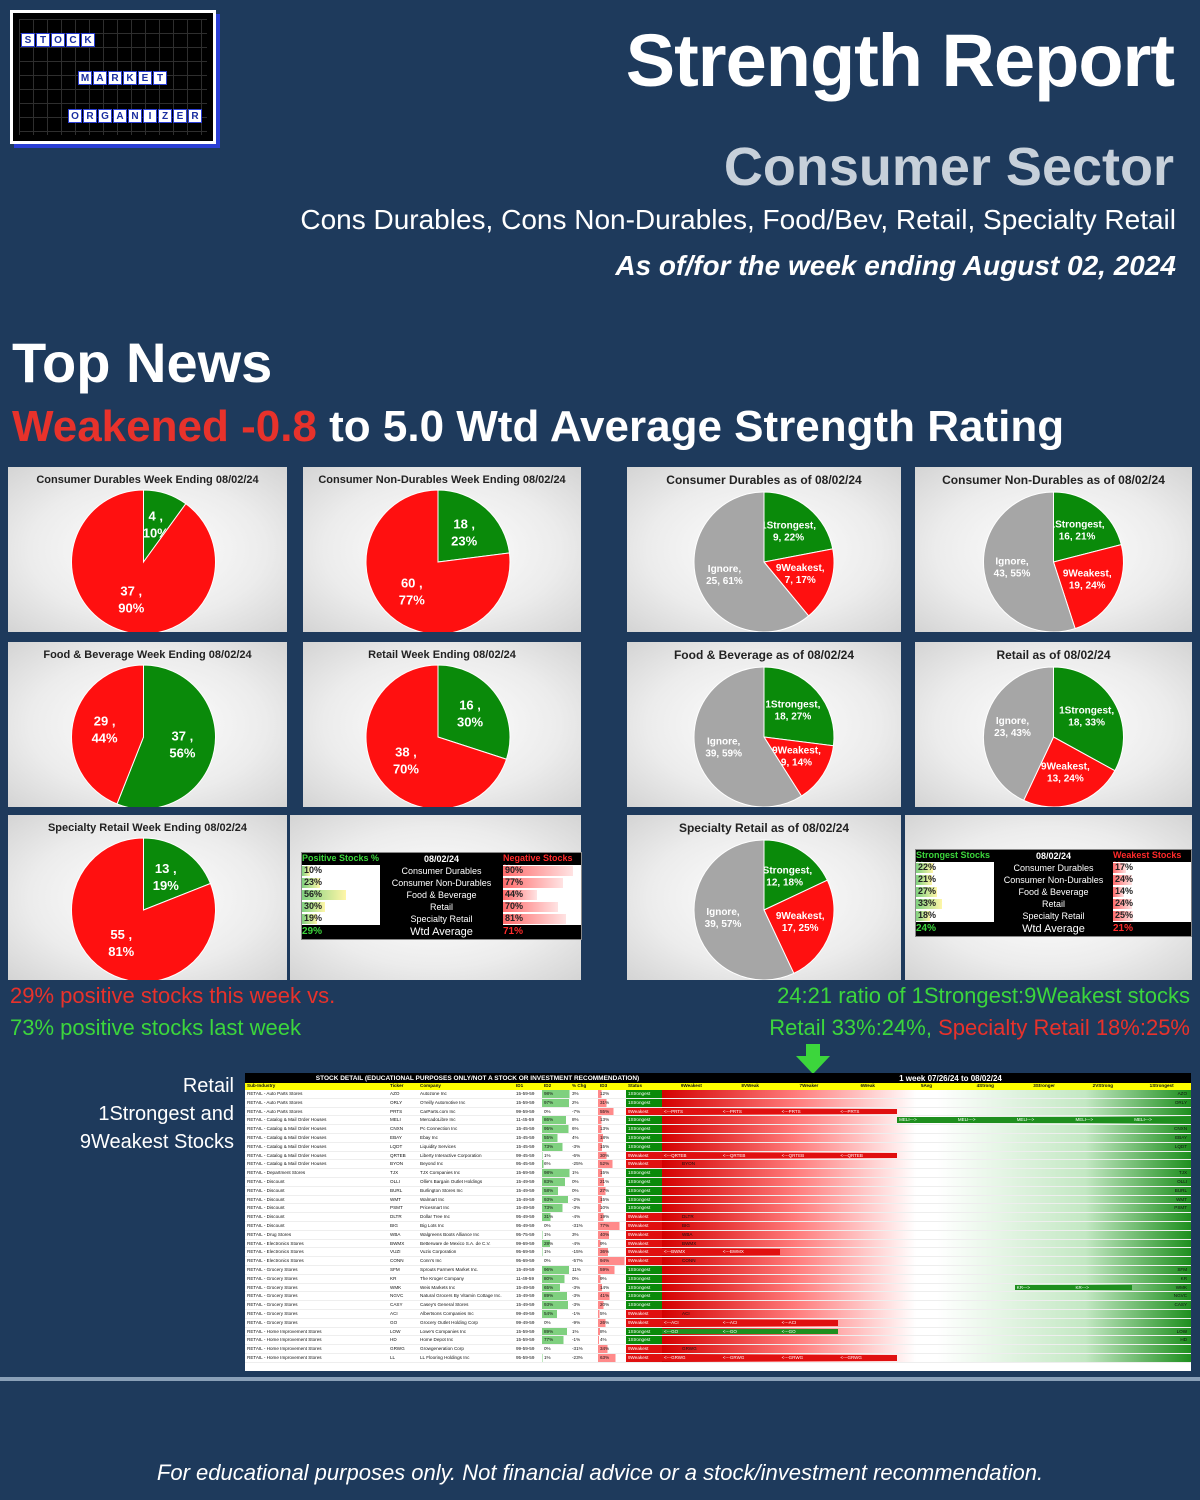  What do you see at coordinates (691, 1085) in the screenshot?
I see `rating-column-header: 9Weakest` at bounding box center [691, 1085].